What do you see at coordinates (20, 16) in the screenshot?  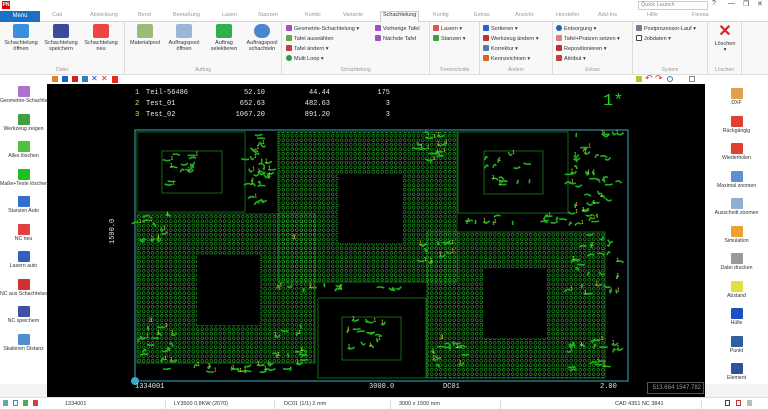 I see `menu-button: Menu` at bounding box center [20, 16].